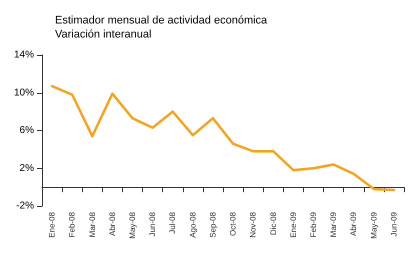 The width and height of the screenshot is (412, 262). I want to click on x-tick-label: Ene-08, so click(52, 224).